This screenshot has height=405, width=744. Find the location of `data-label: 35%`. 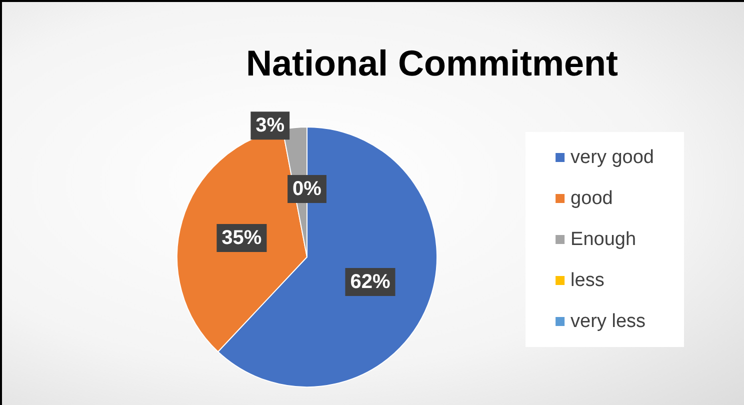

data-label: 35% is located at coordinates (242, 238).